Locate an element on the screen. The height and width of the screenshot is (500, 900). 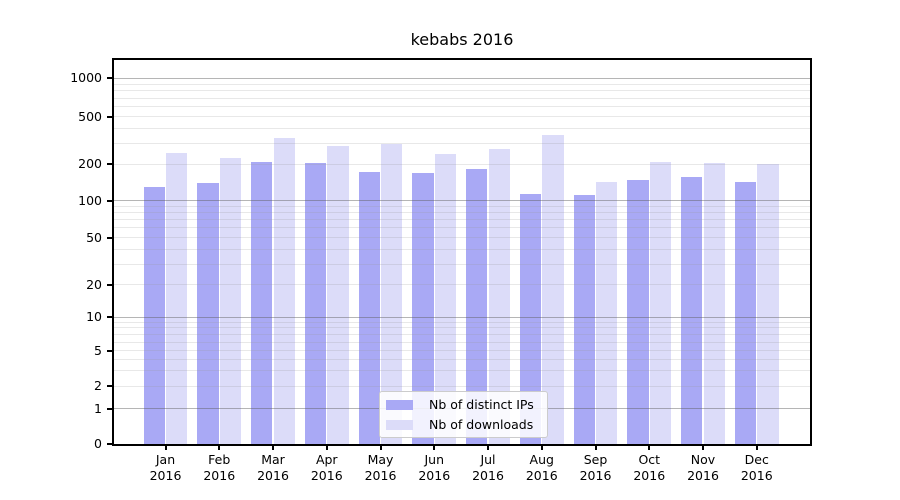
y-tick-label-5: 5 is located at coordinates (98, 350).